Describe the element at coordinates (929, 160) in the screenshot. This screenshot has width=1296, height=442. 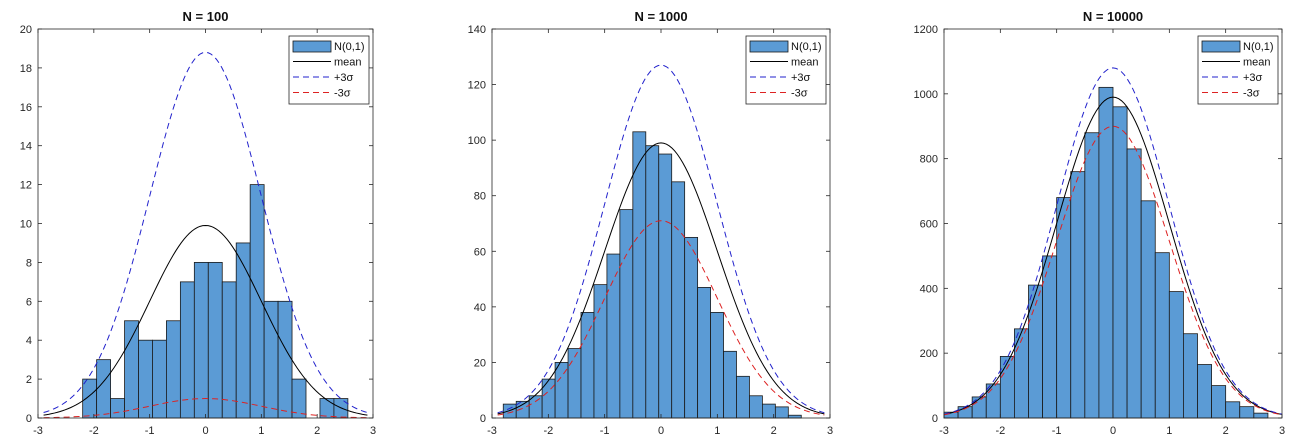
I see `y-tick-label: 800` at that location.